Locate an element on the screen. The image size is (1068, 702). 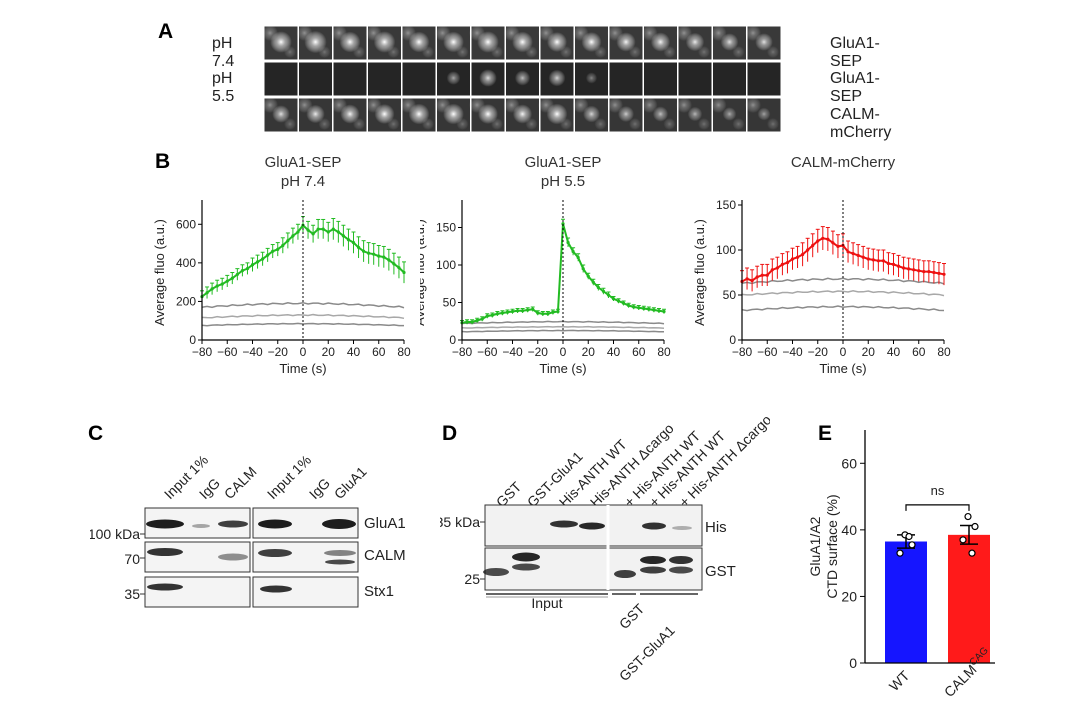
mw-marker-35: 35 kDa is located at coordinates (460, 522).